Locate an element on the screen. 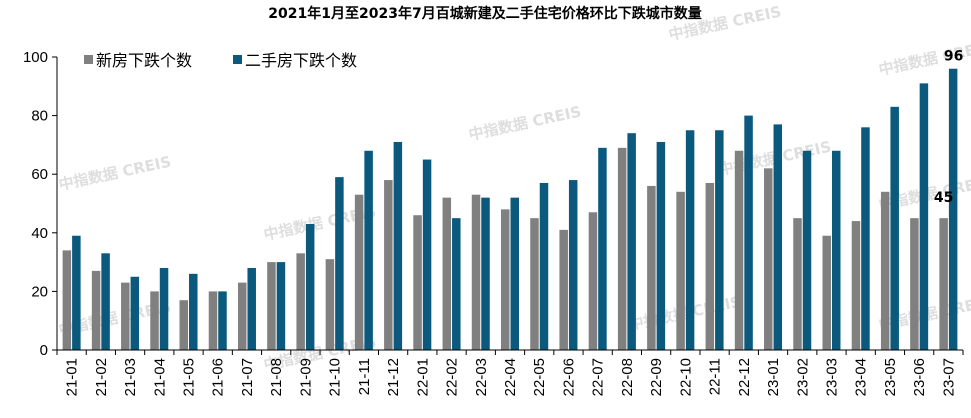  x-tick-label: 23-01 is located at coordinates (773, 377).